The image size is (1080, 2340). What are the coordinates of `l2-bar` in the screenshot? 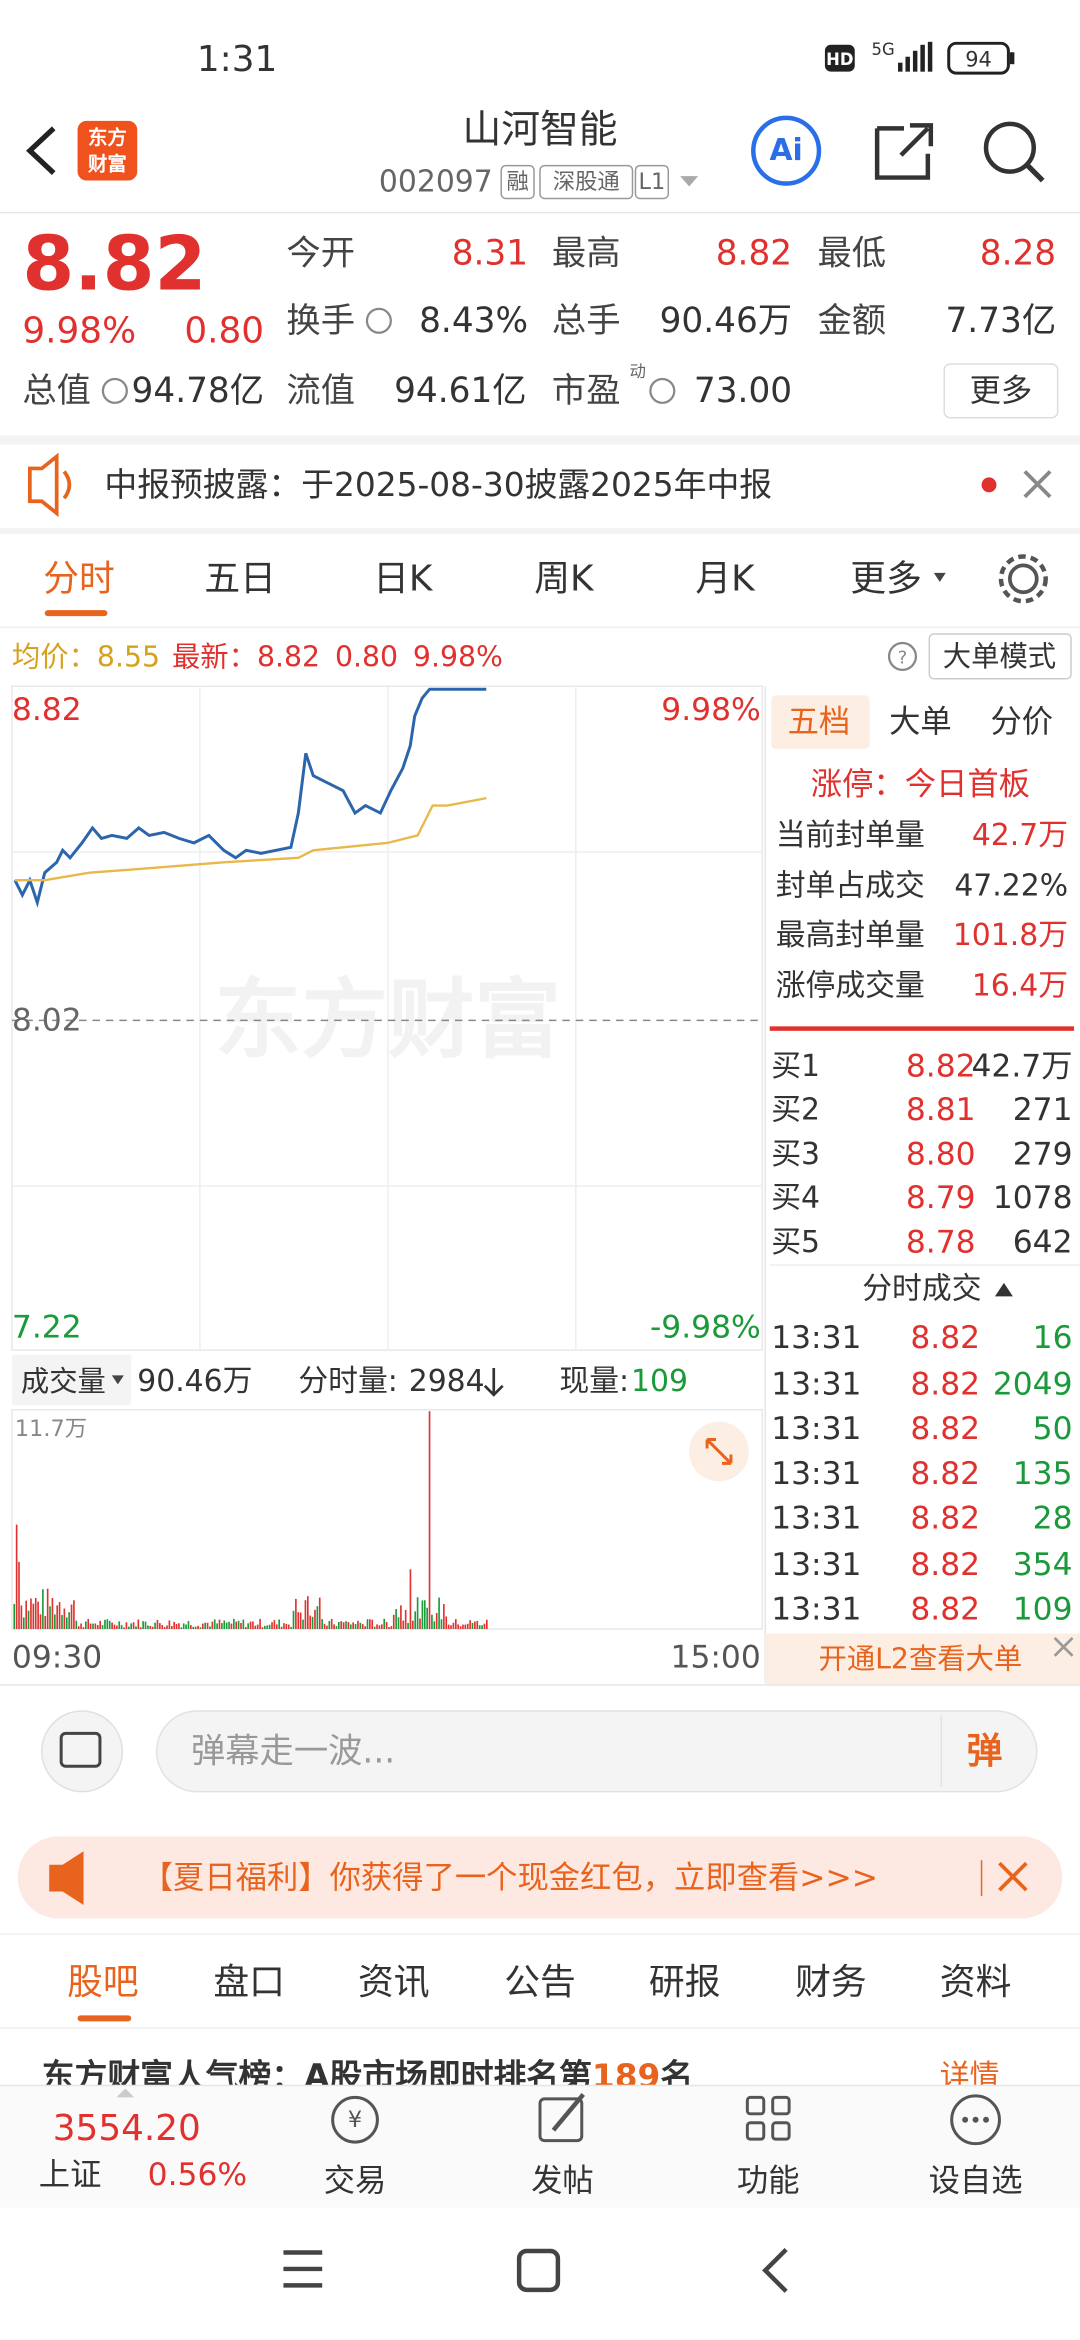 It's located at (922, 1659).